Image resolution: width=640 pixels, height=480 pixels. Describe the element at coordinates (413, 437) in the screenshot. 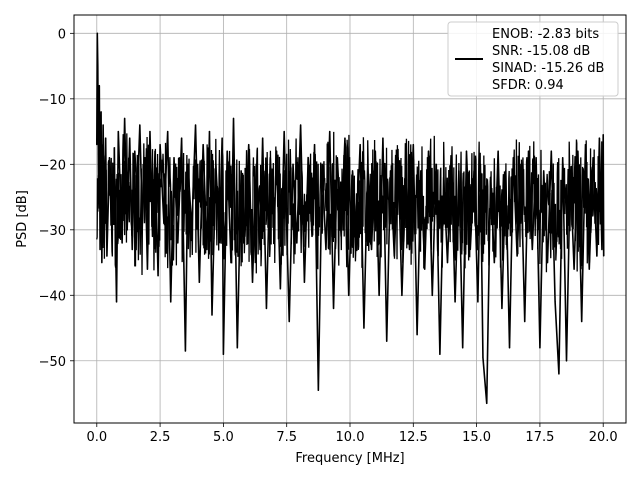

I see `x-tick-label: 12.5` at that location.